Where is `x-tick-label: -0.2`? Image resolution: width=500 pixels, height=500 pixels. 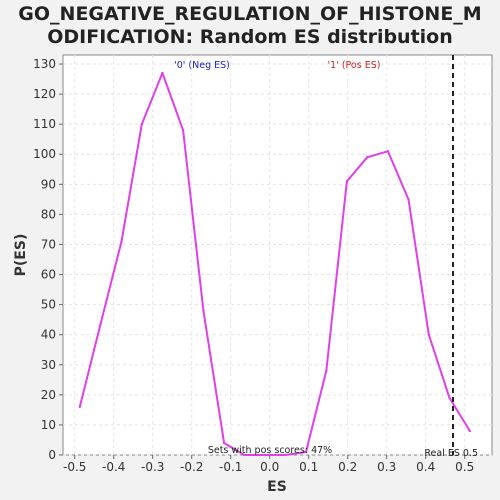 x-tick-label: -0.2 is located at coordinates (191, 467).